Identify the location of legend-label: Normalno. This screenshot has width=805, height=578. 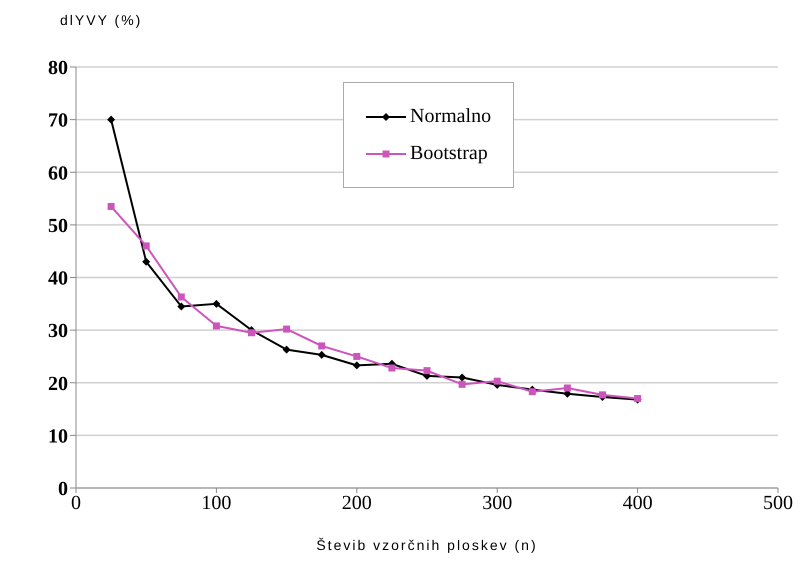
(451, 116).